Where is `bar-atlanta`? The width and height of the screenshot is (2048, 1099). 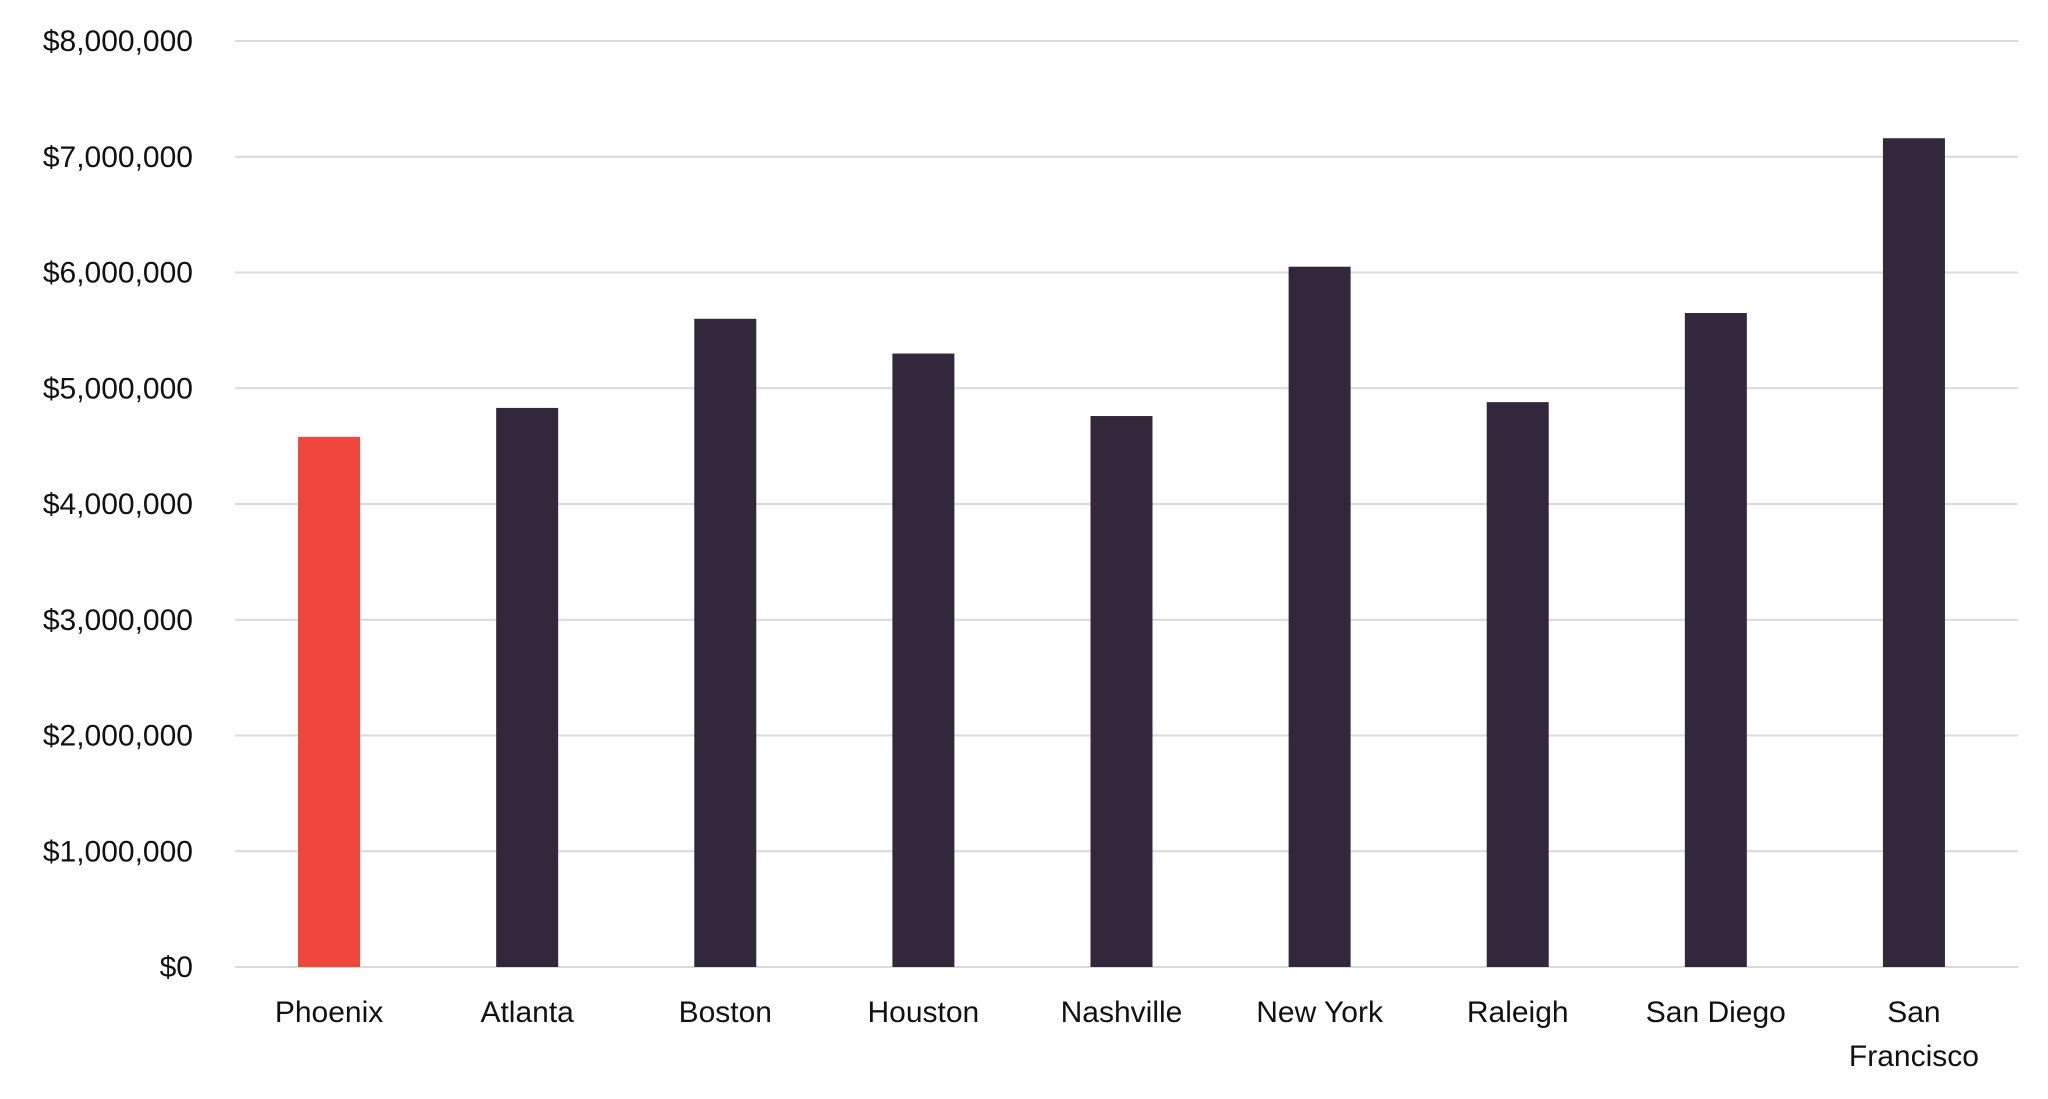
bar-atlanta is located at coordinates (527, 687).